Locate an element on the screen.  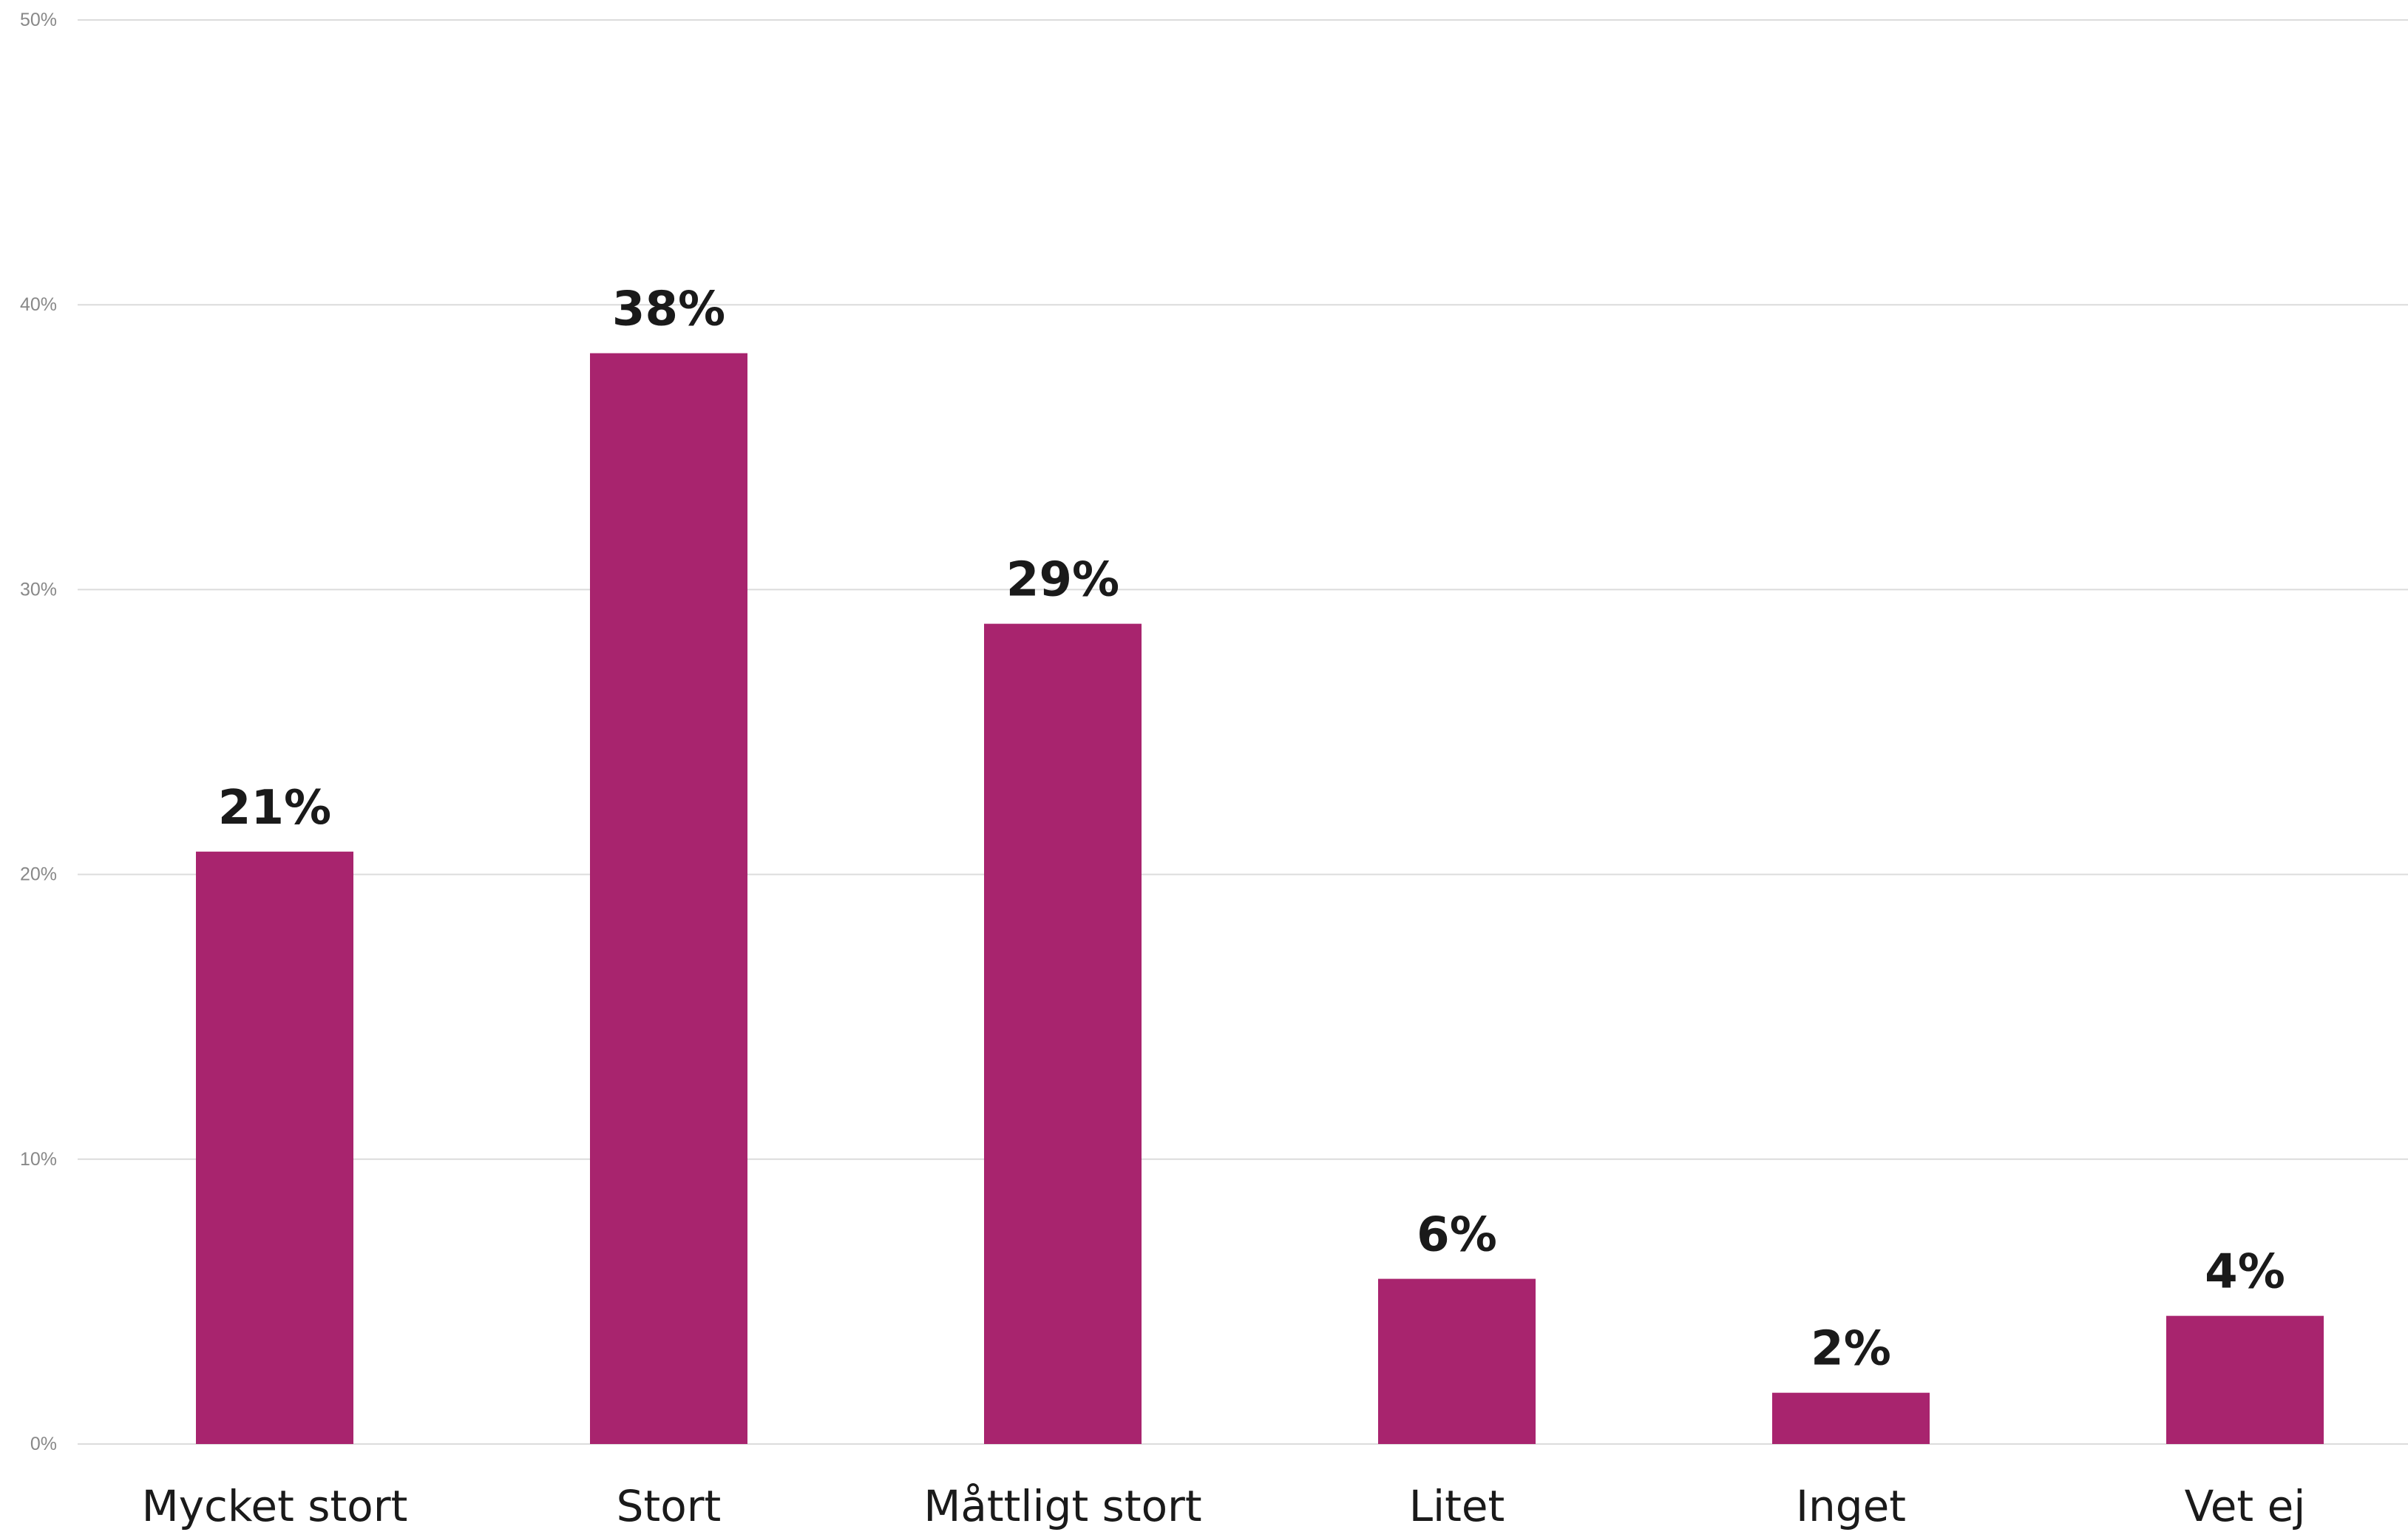
data-label: 4% is located at coordinates (2245, 1272).